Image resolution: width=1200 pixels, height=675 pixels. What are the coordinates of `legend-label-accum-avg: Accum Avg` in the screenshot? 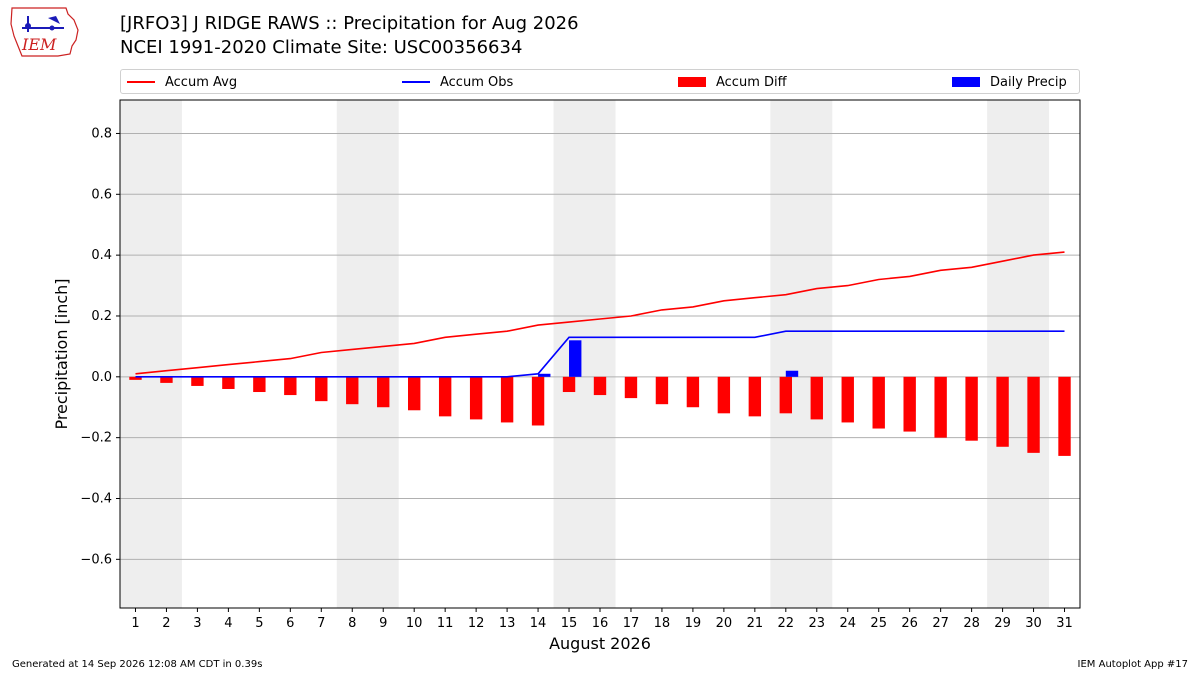 It's located at (201, 82).